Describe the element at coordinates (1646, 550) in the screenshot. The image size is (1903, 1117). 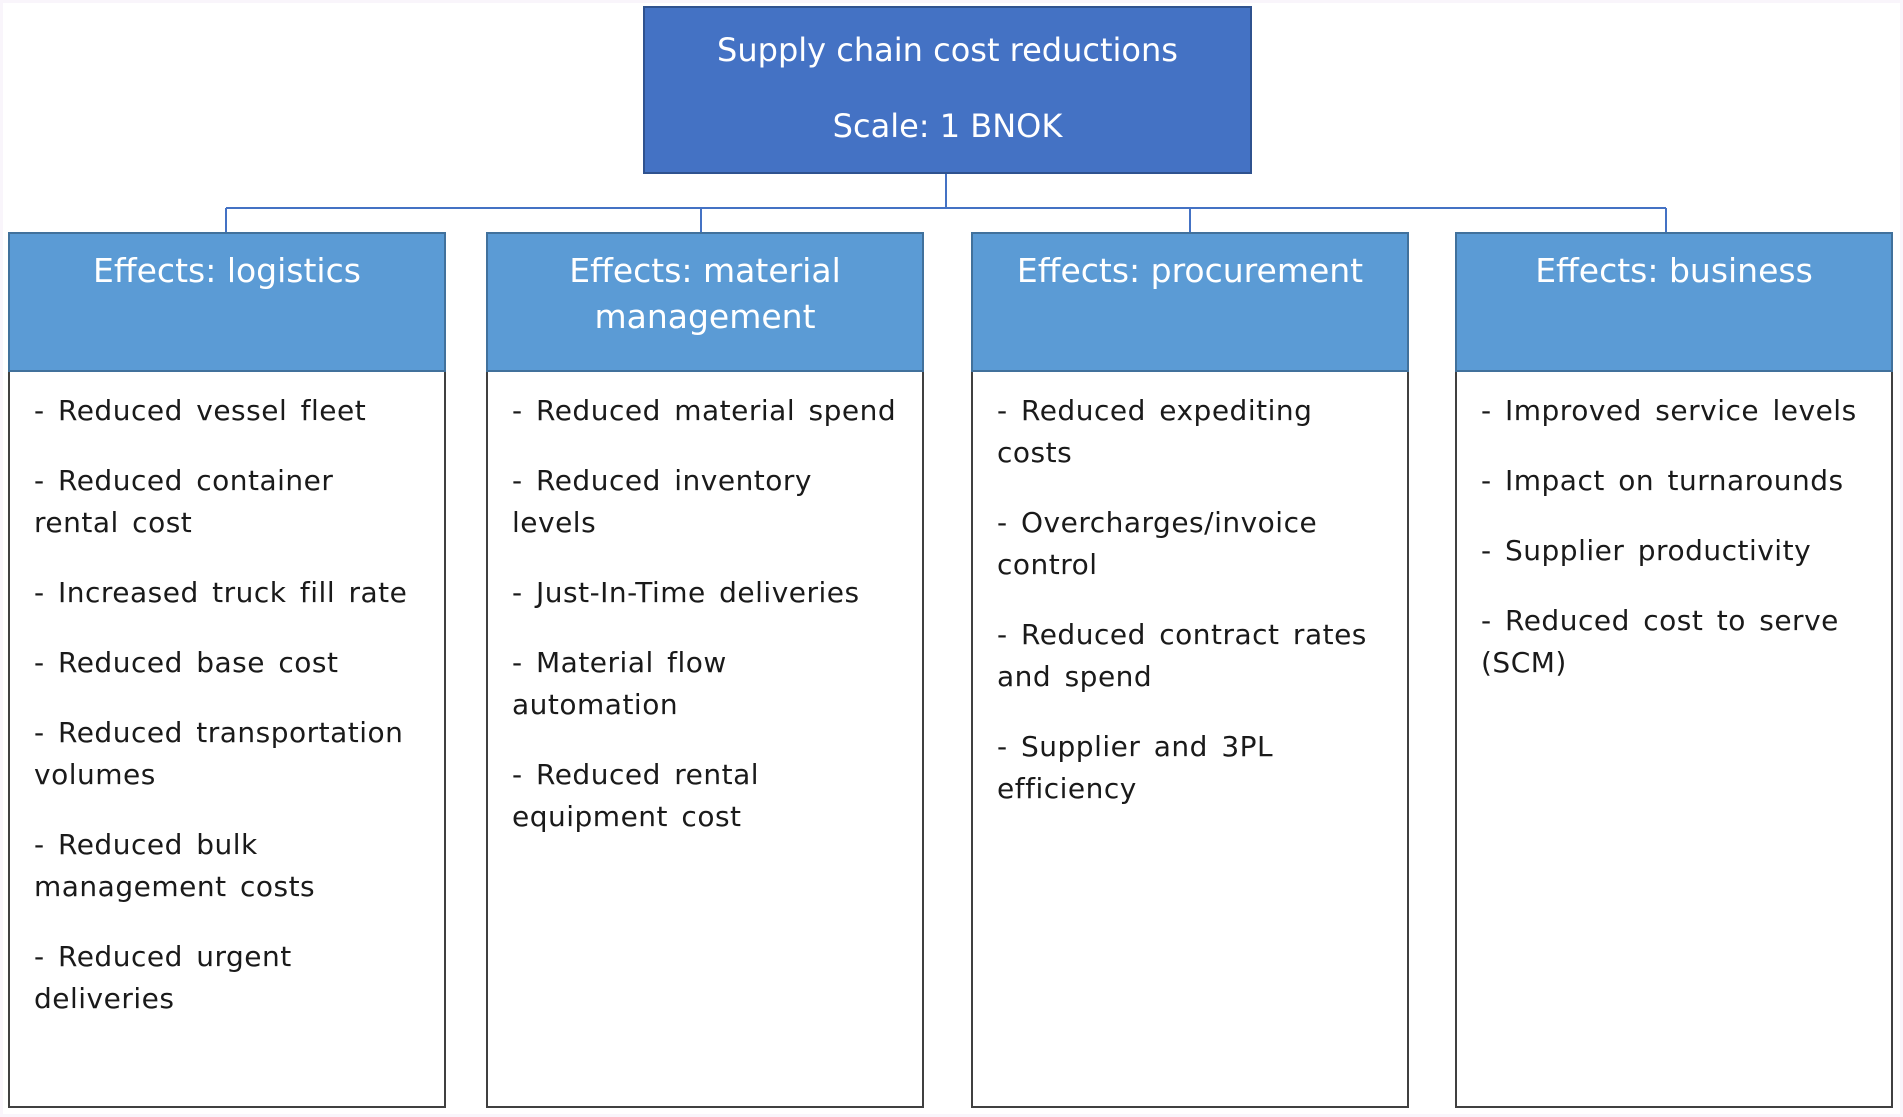
I see `list-item: - Supplier productivity` at that location.